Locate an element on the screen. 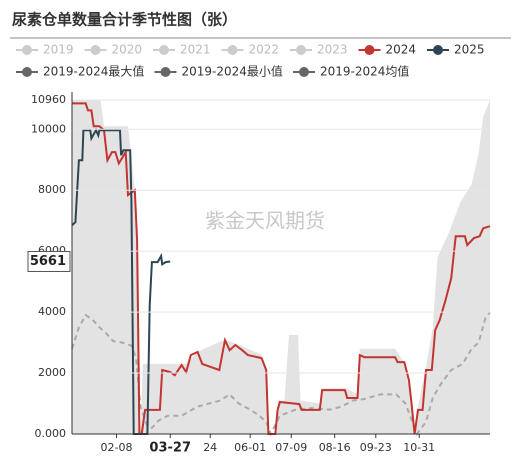 Image resolution: width=521 pixels, height=460 pixels. legend-item: 2019 is located at coordinates (45, 50).